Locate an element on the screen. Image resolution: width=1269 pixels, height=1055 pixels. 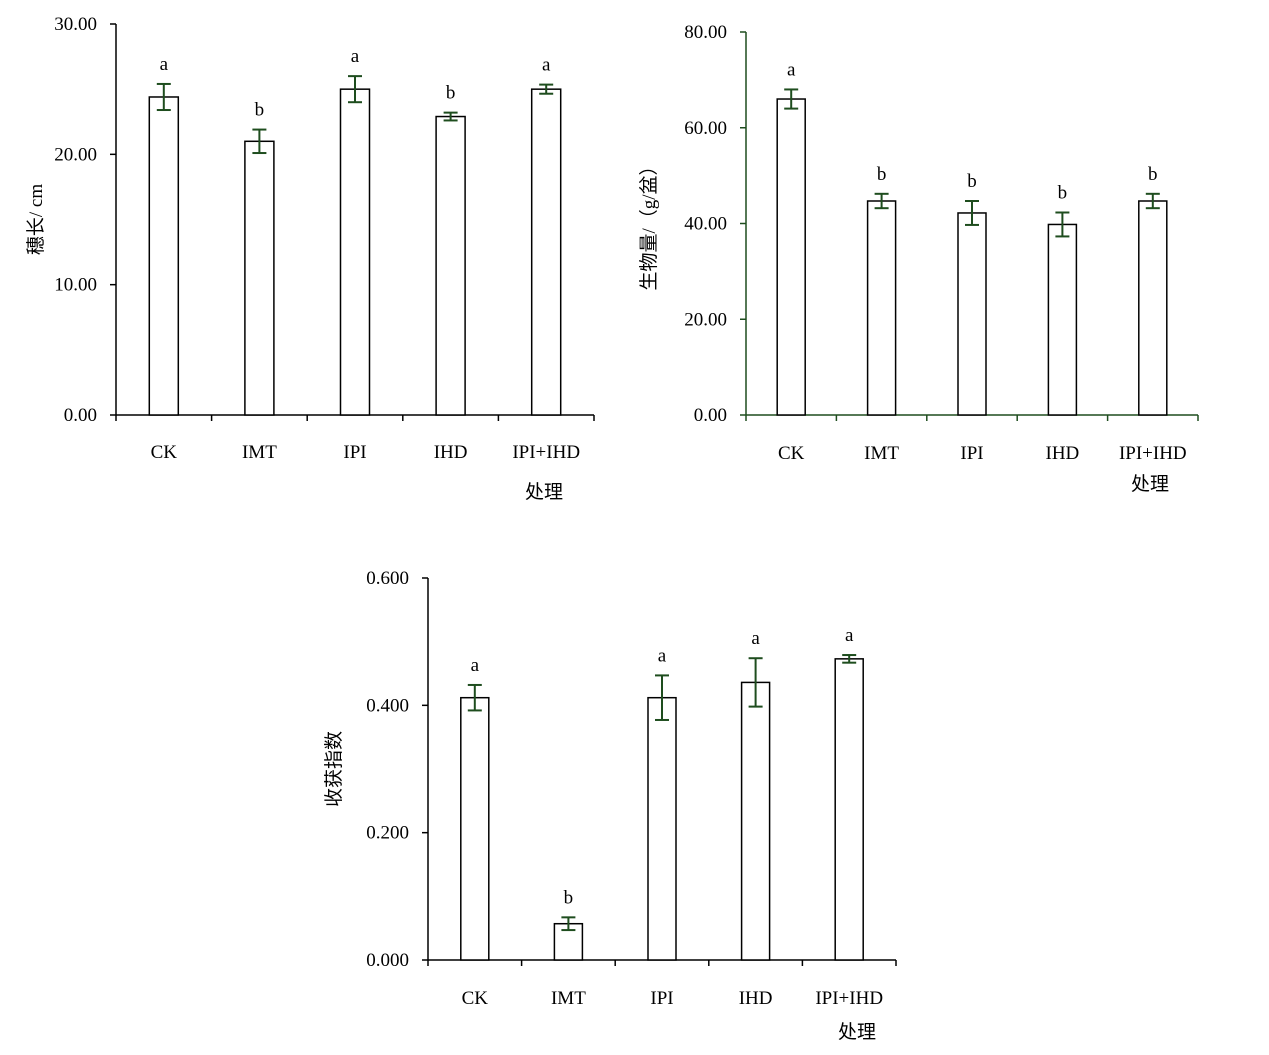
y-axis-title: 收获指数 is located at coordinates (334, 769).